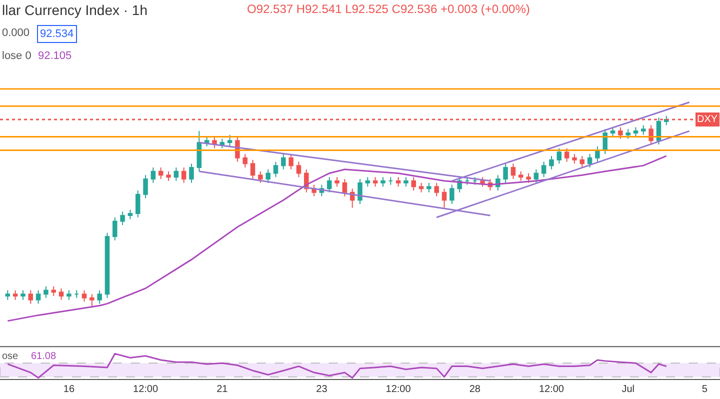 The height and width of the screenshot is (399, 720). Describe the element at coordinates (16, 33) in the screenshot. I see `text: 0.000` at that location.